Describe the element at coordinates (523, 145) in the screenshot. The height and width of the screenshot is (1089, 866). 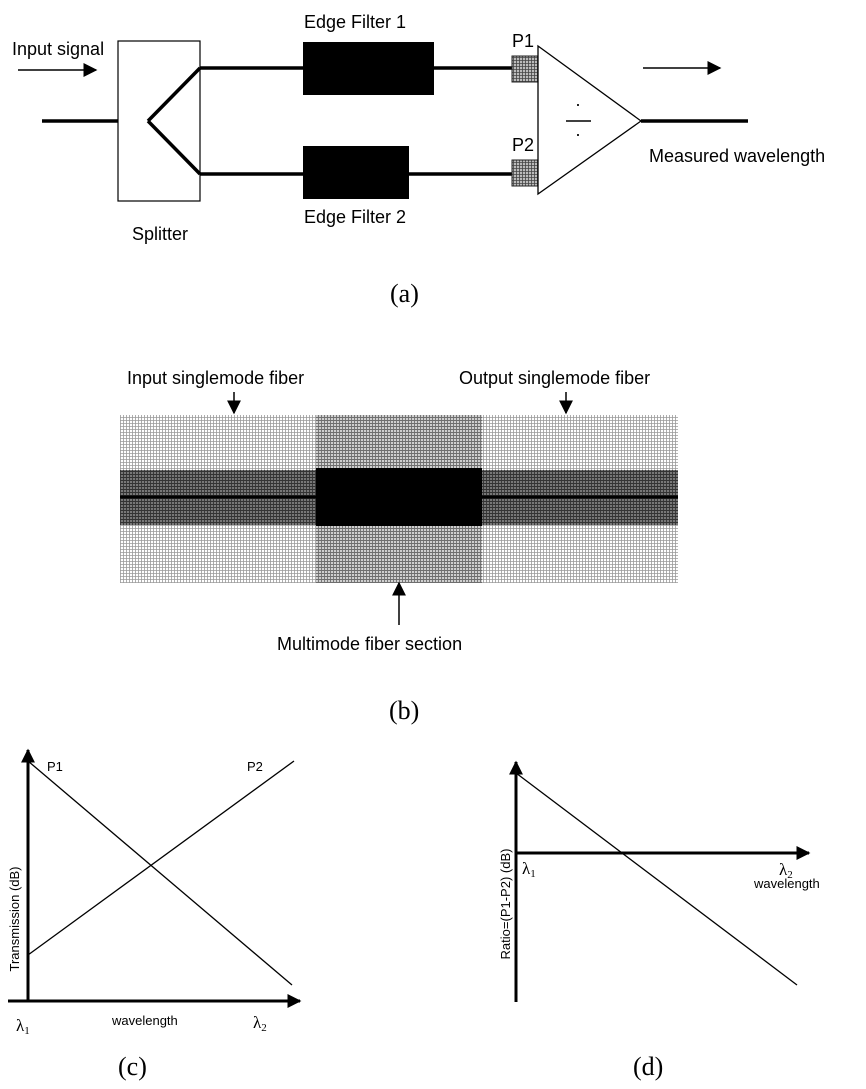
I see `p2-label: P2` at that location.